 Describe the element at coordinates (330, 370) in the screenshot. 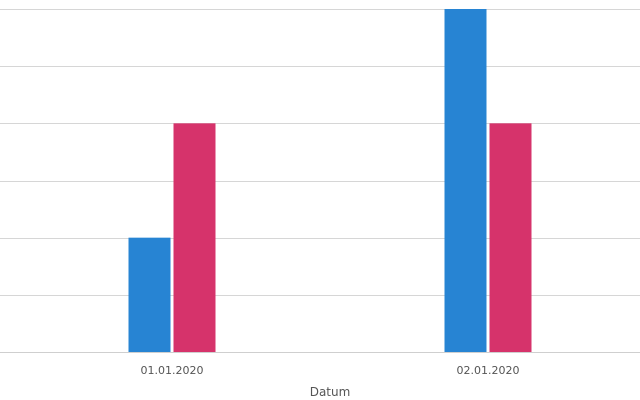

I see `x-tick-labels: 01.01.2020 02.01.2020` at that location.